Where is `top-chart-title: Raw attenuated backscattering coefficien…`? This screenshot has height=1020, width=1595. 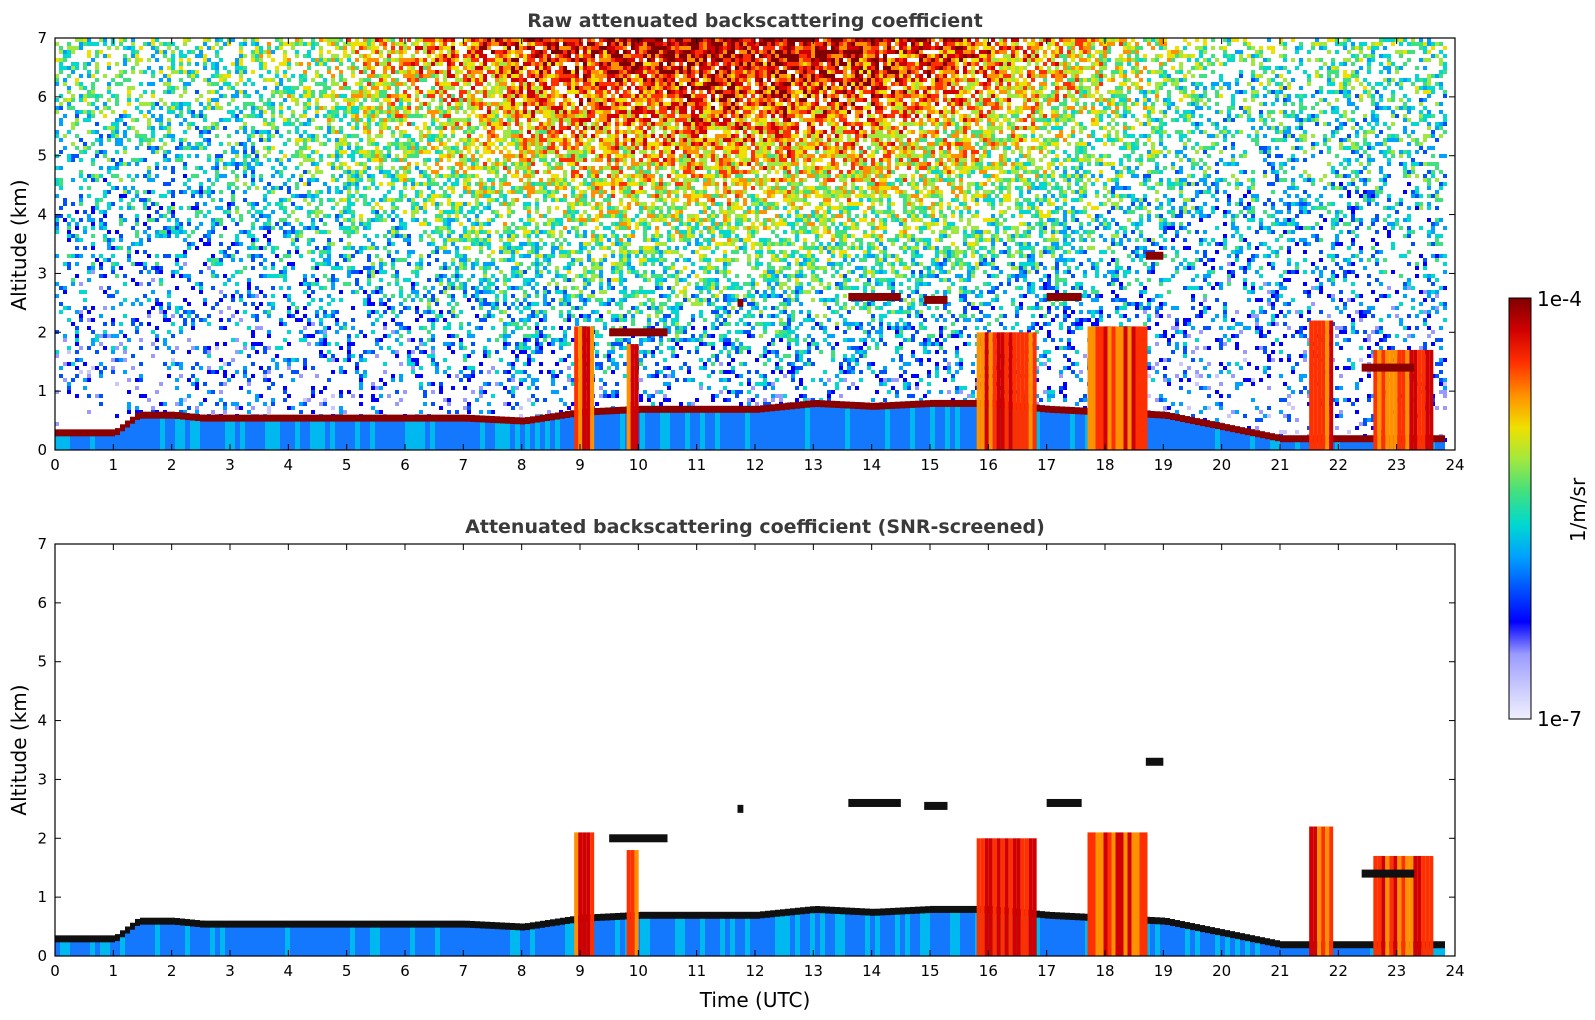 top-chart-title: Raw attenuated backscattering coefficien… is located at coordinates (755, 21).